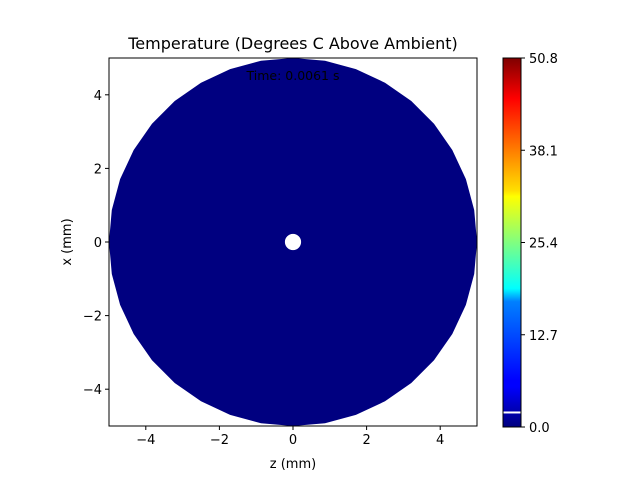  Describe the element at coordinates (366, 440) in the screenshot. I see `x-tick-label: 2` at that location.